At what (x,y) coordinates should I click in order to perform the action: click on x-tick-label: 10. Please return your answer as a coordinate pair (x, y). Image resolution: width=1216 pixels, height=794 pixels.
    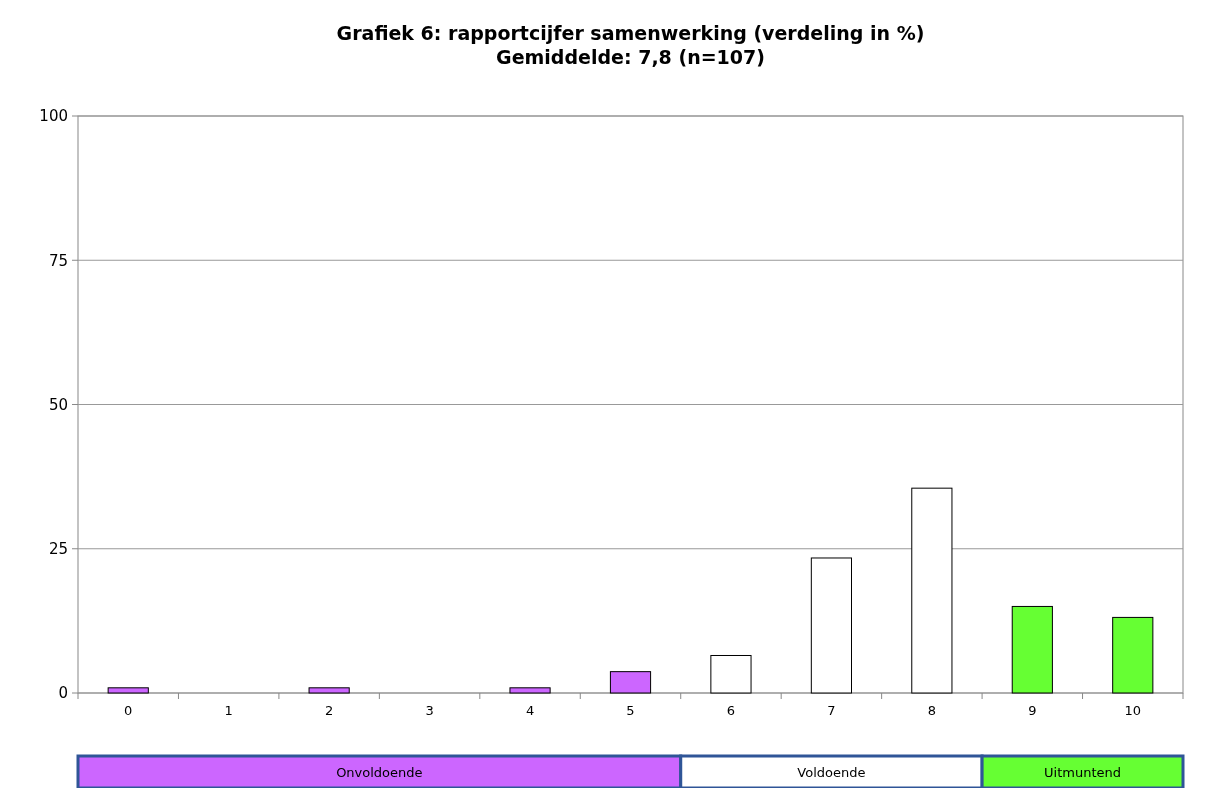
    Looking at the image, I should click on (1133, 710).